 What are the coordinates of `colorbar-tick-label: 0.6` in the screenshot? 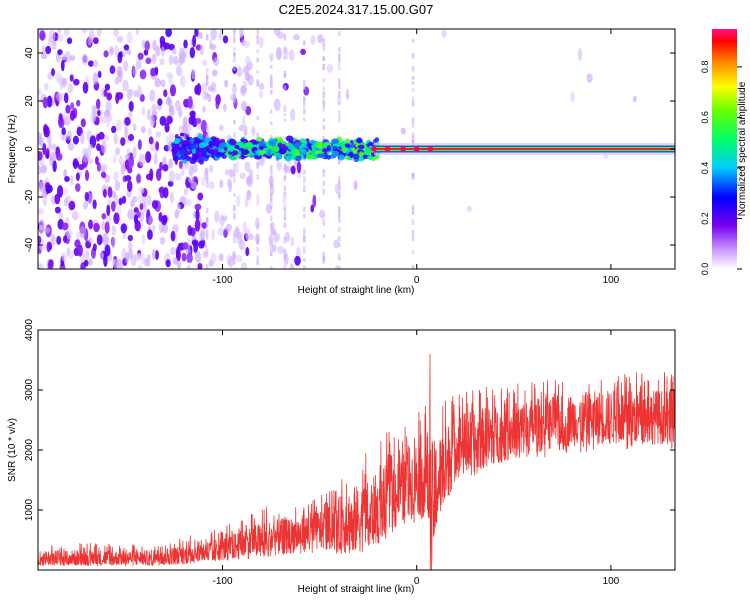 It's located at (705, 117).